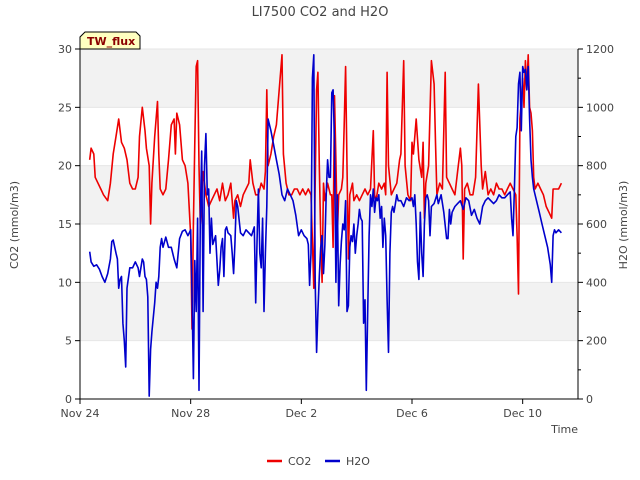 The height and width of the screenshot is (480, 640). What do you see at coordinates (65, 166) in the screenshot?
I see `y-left-tick-label: 20` at bounding box center [65, 166].